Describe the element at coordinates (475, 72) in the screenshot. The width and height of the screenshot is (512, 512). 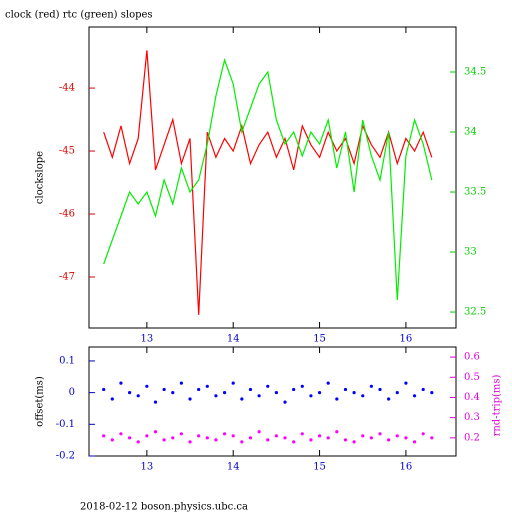
I see `y2-tick-label: 34.5` at that location.